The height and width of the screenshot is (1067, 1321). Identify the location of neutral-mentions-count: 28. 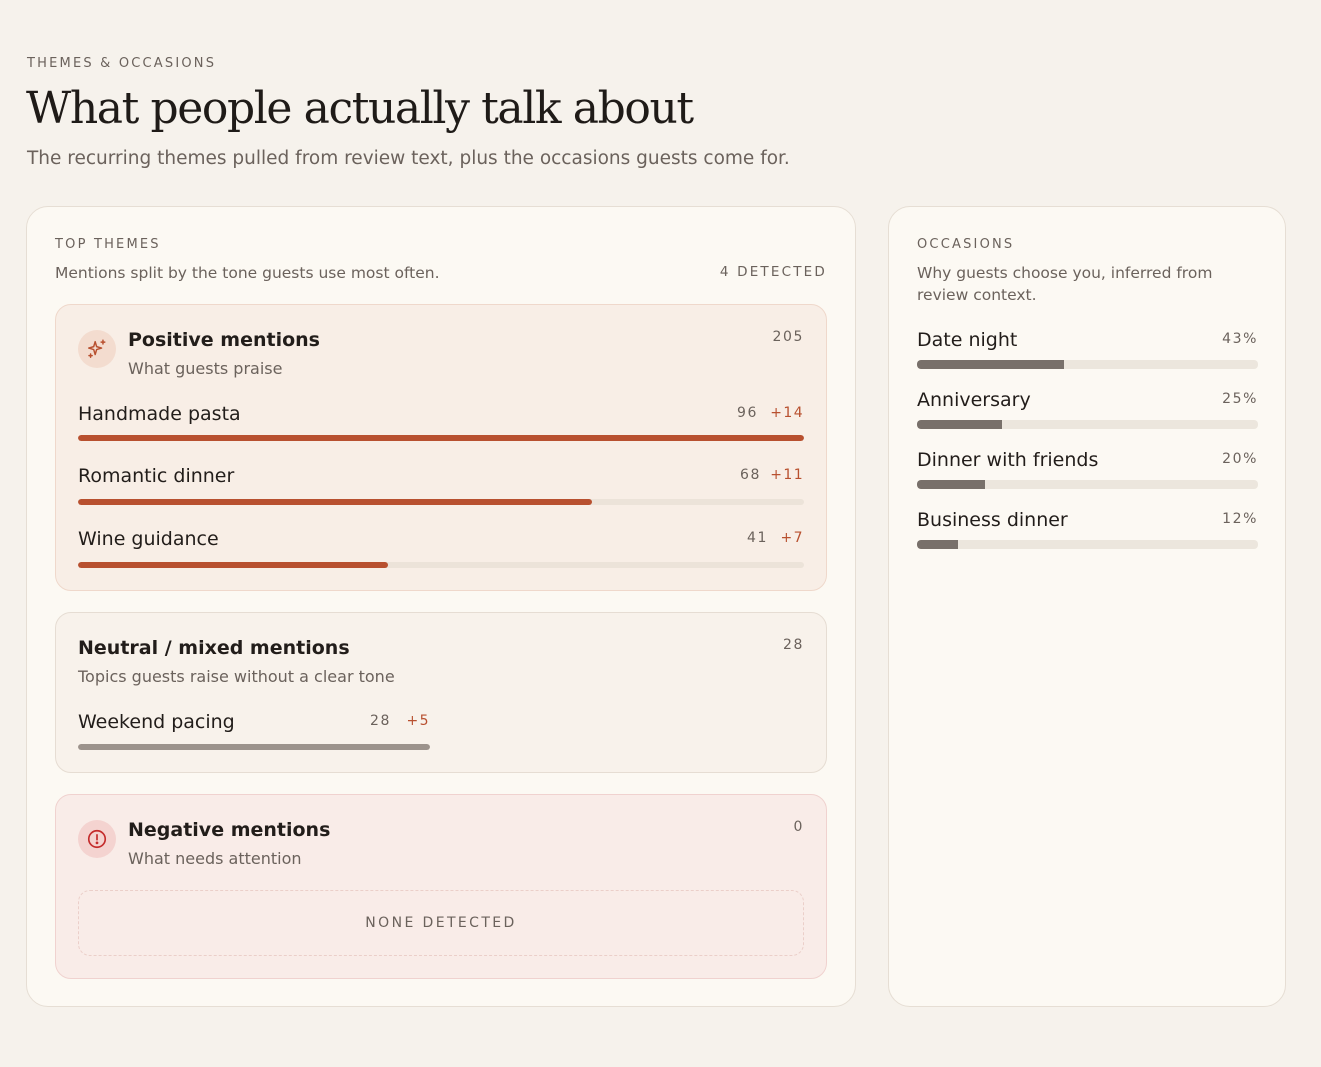
(793, 645).